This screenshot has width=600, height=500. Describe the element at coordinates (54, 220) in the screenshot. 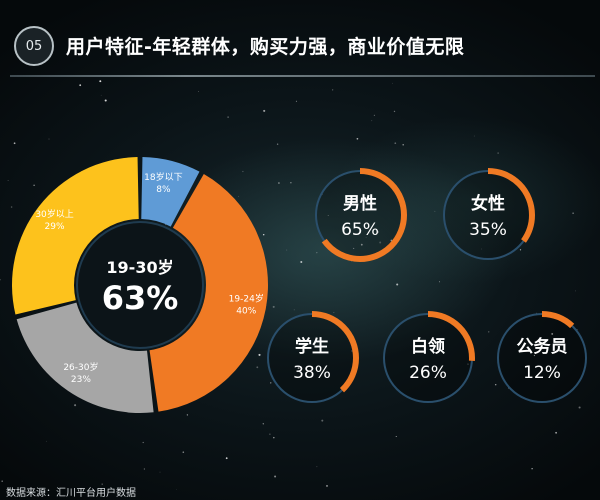

I see `slice-label: 30岁以上 29%` at that location.